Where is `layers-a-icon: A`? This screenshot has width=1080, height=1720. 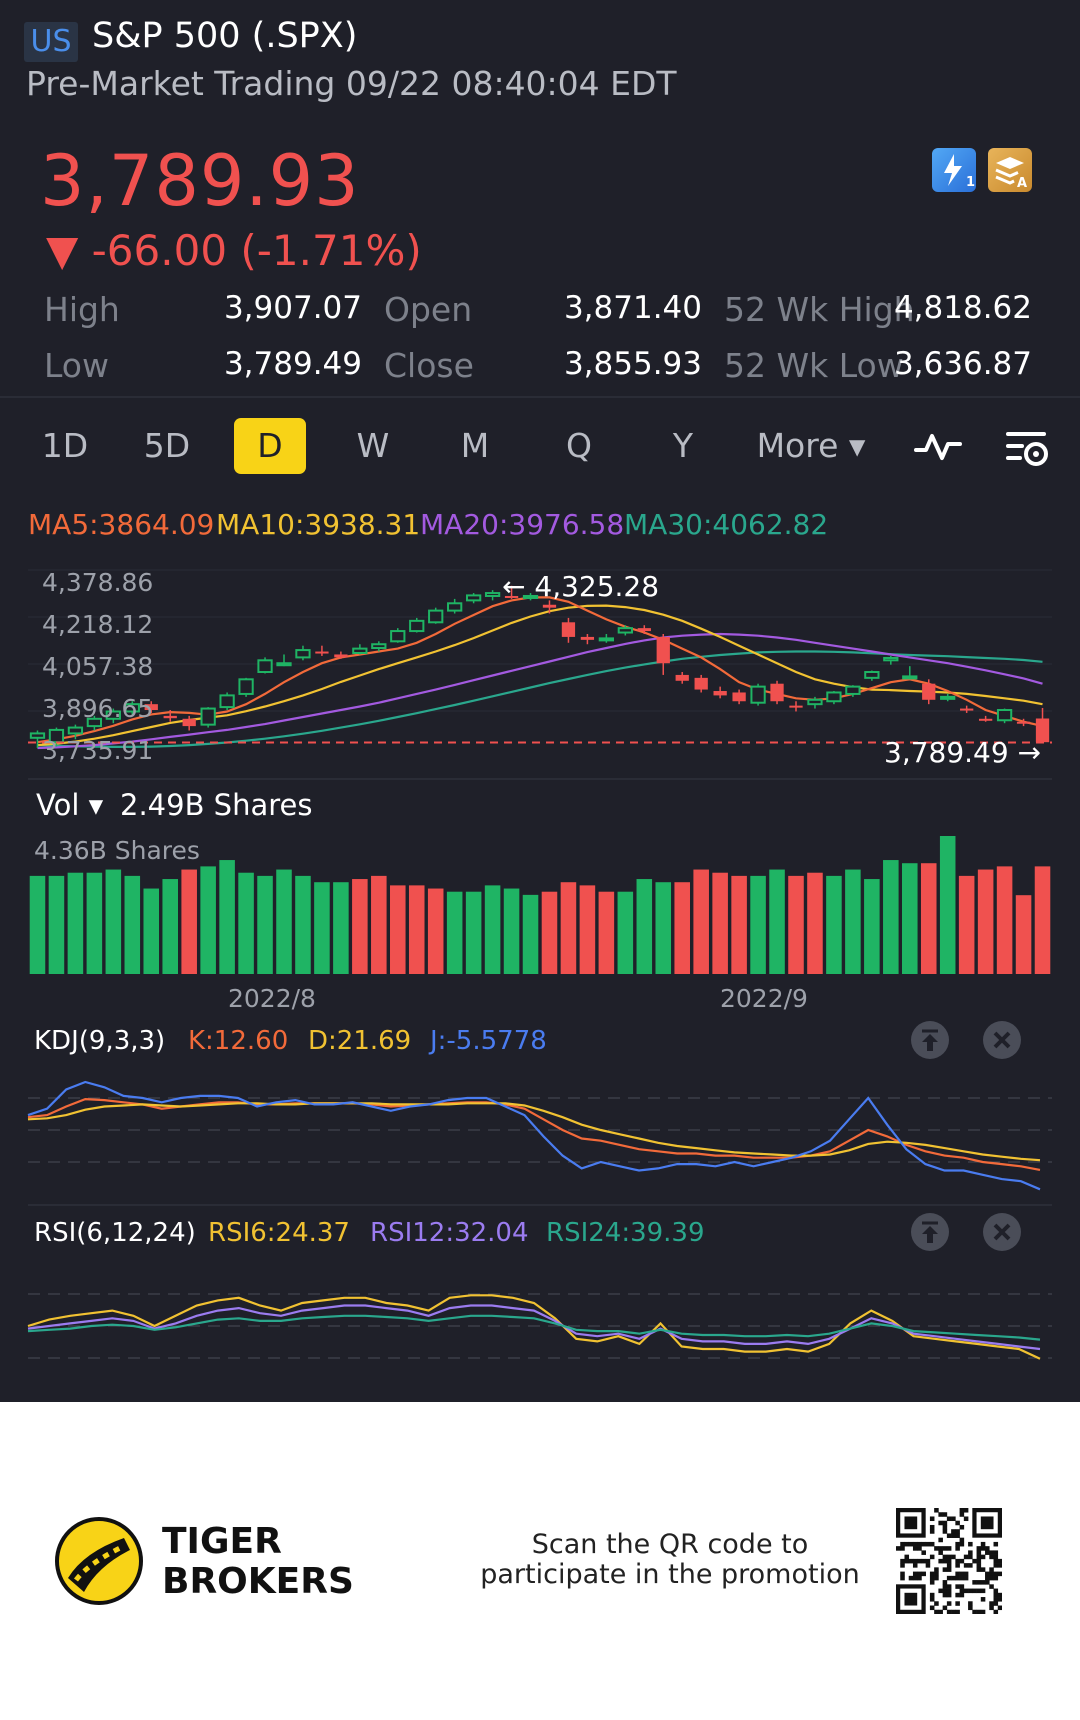
layers-a-icon: A is located at coordinates (1010, 170).